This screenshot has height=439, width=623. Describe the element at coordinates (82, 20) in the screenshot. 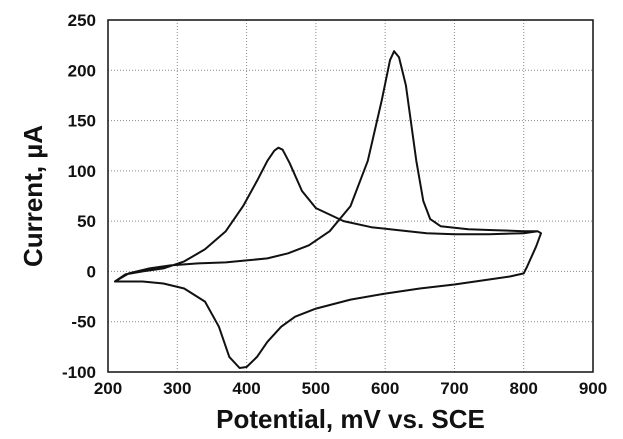

I see `y-tick-label: 250` at that location.